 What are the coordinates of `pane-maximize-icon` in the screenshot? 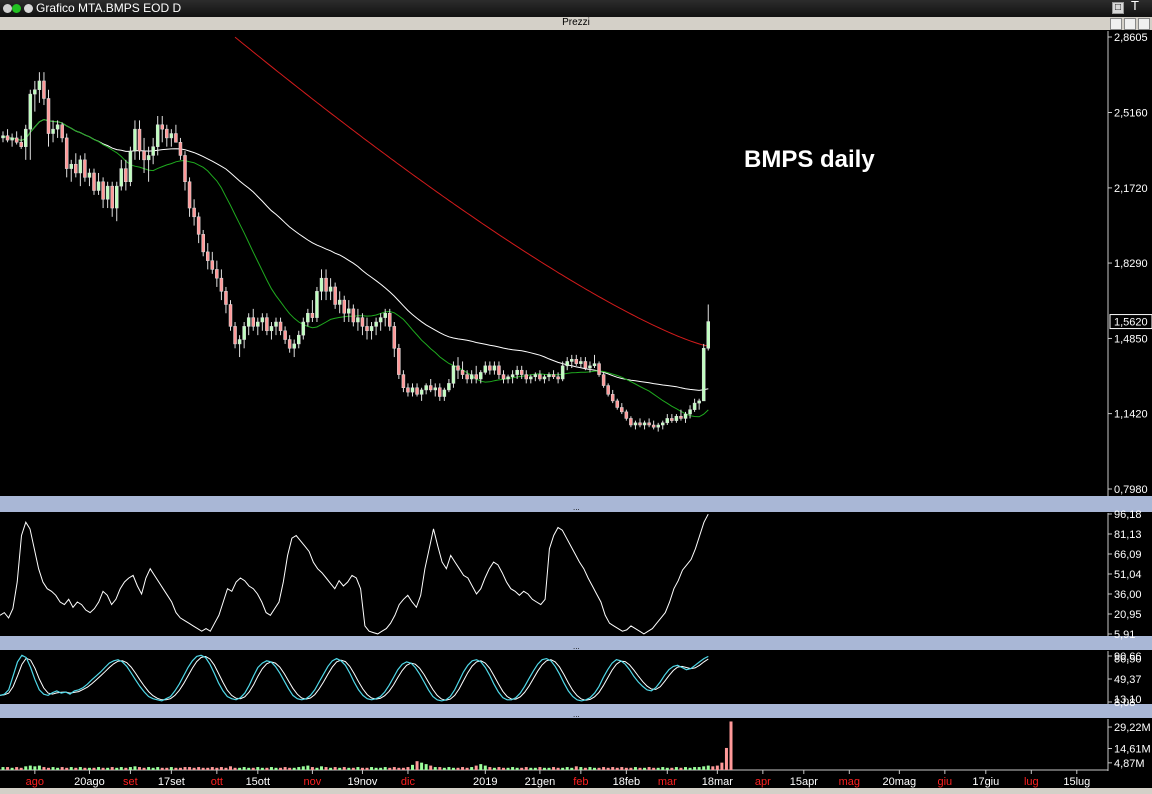 It's located at (1130, 24).